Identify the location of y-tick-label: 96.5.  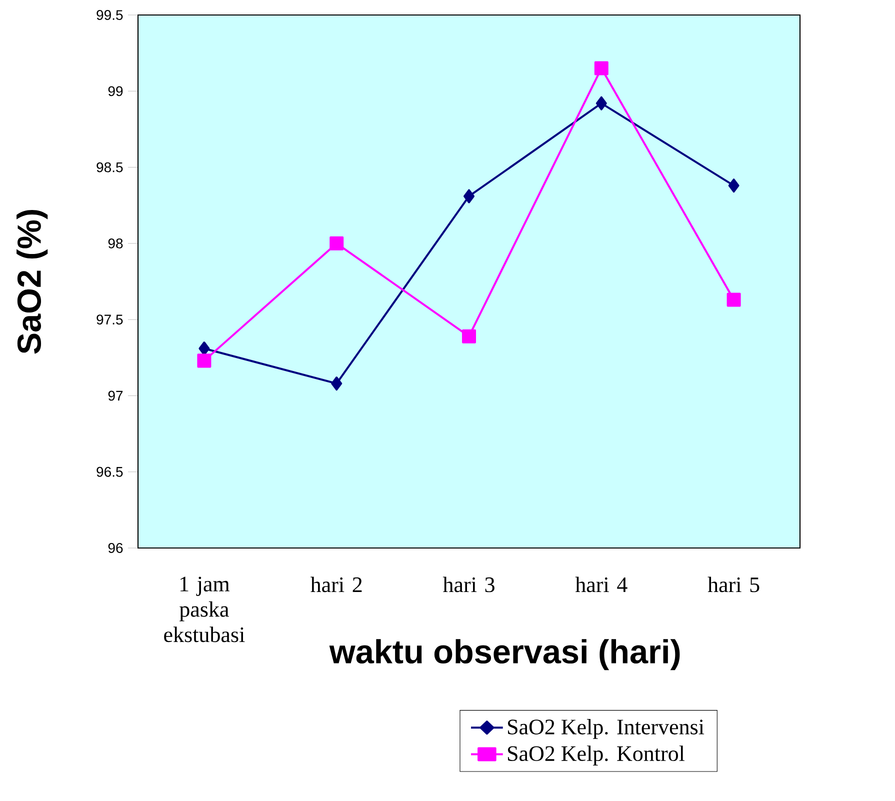
(109, 471).